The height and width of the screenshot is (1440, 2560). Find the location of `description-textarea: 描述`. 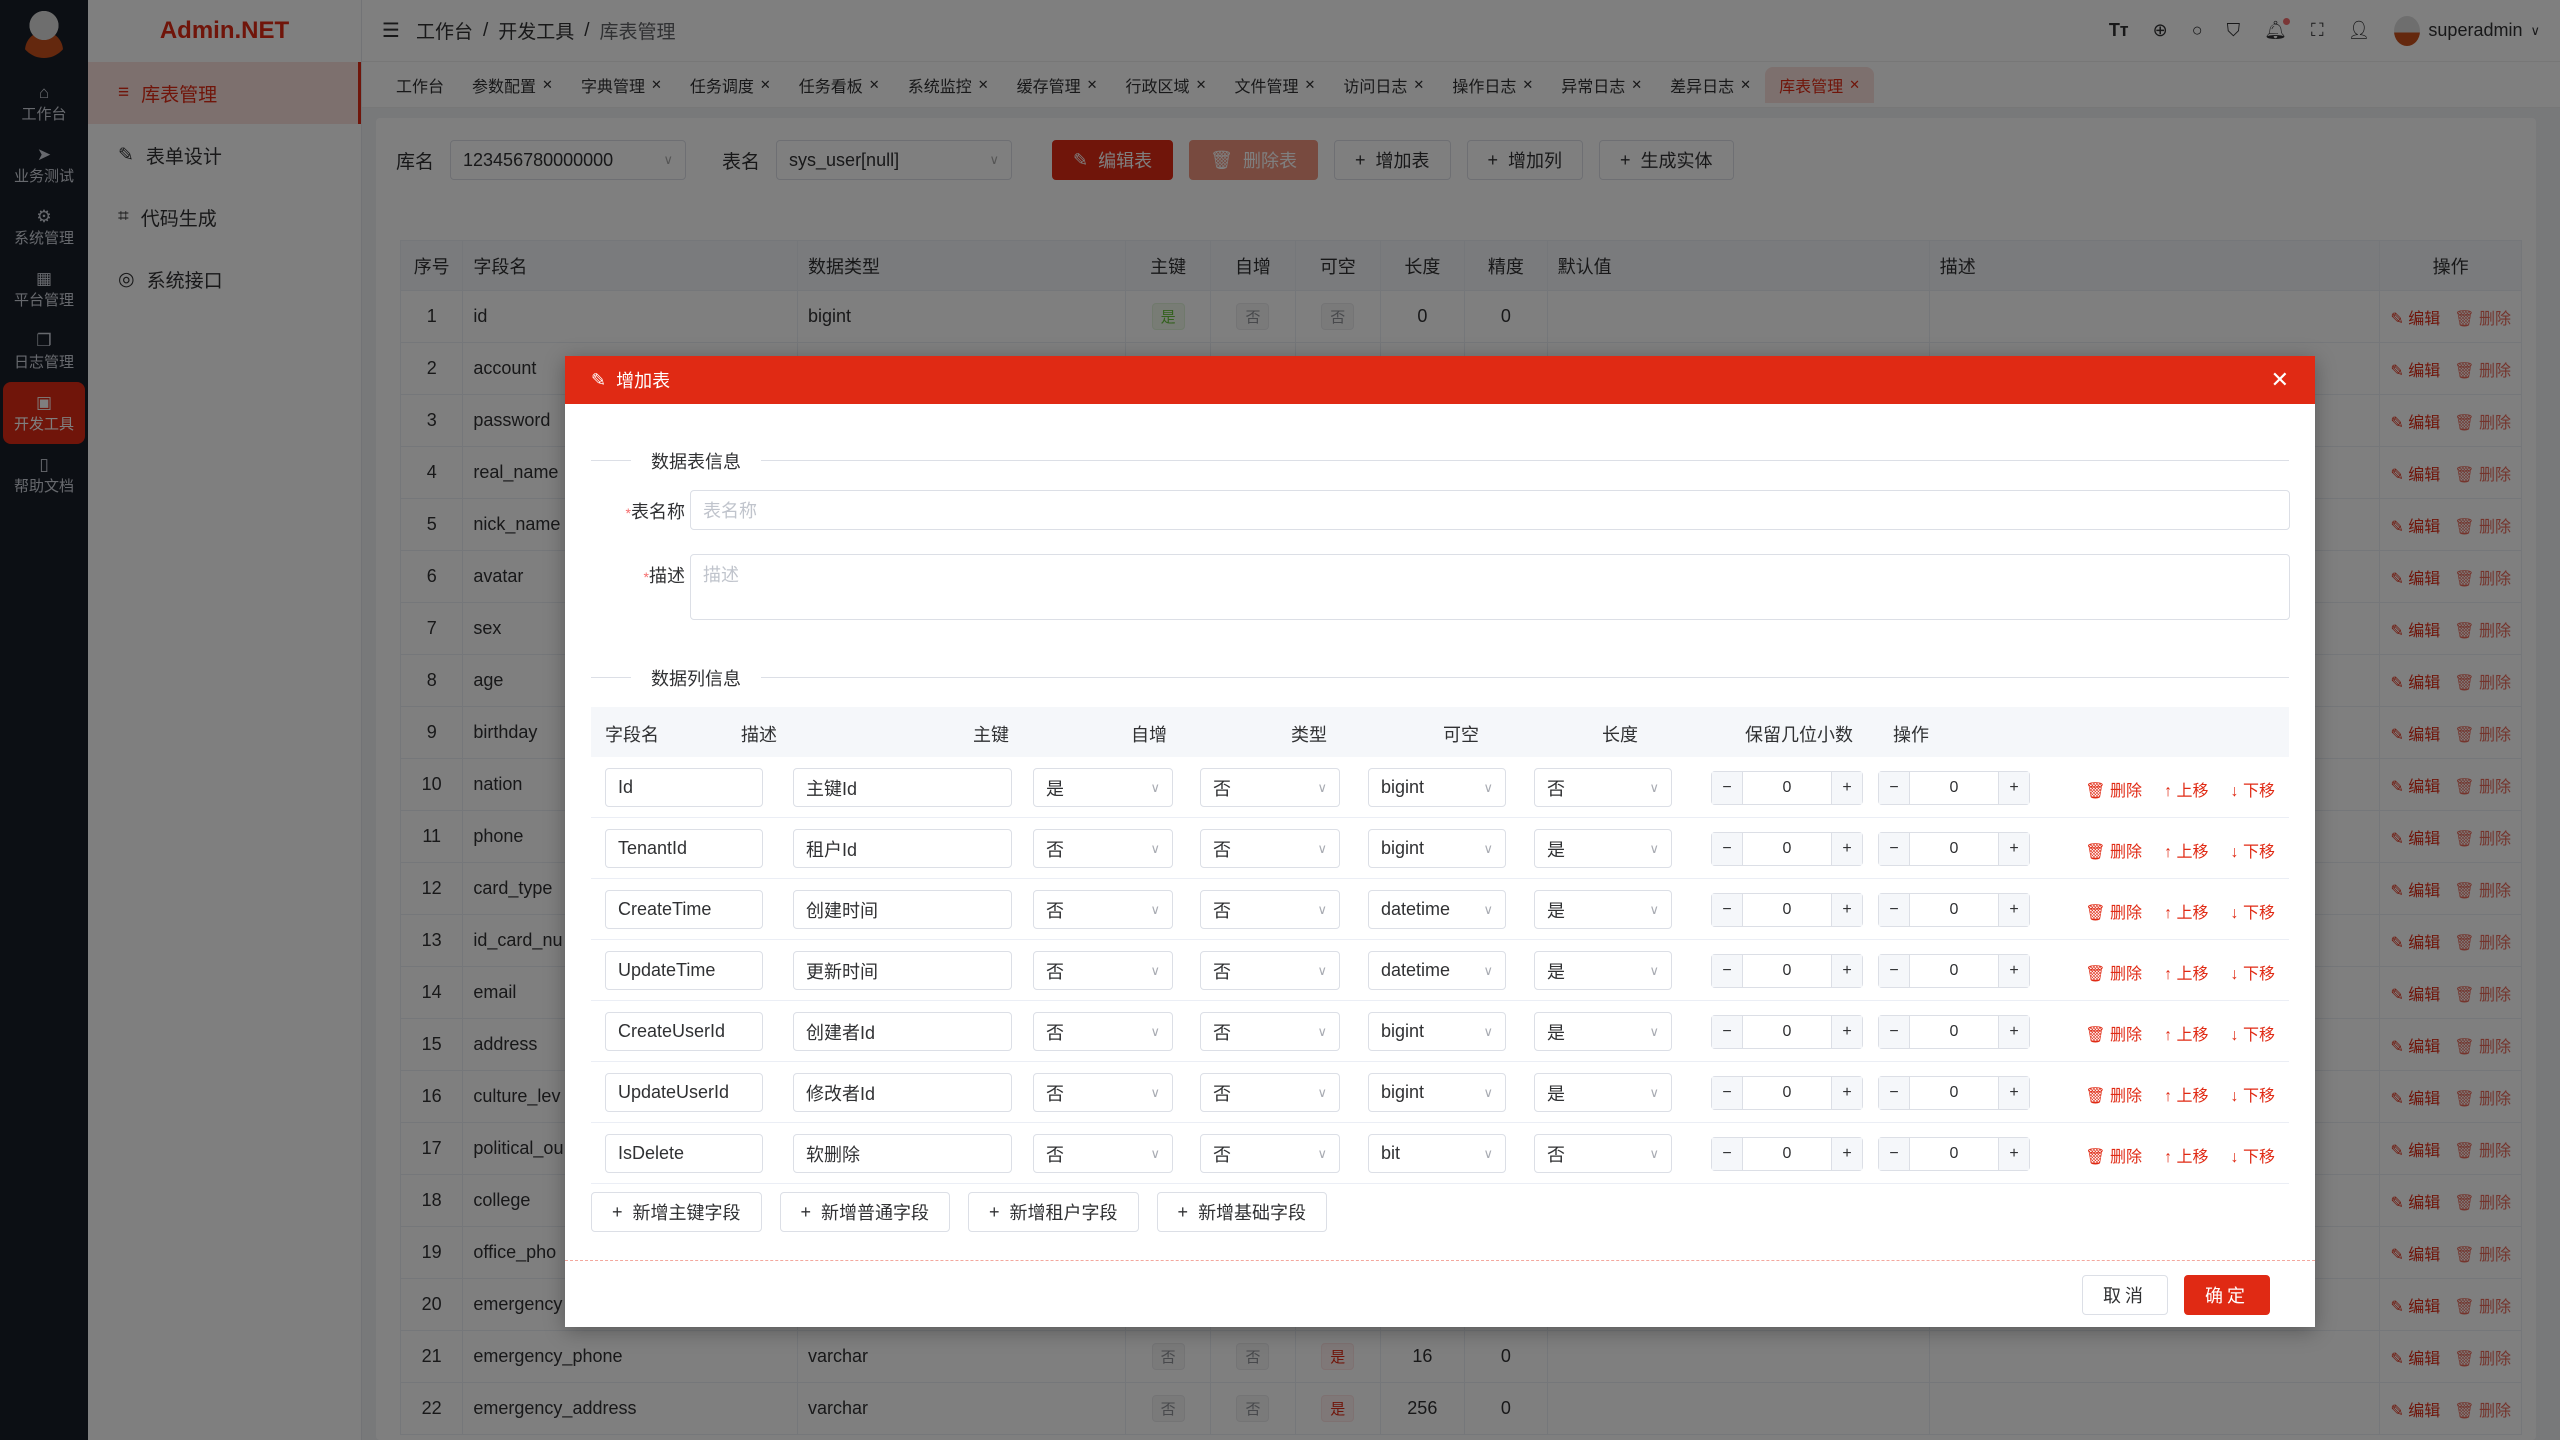

description-textarea: 描述 is located at coordinates (1490, 587).